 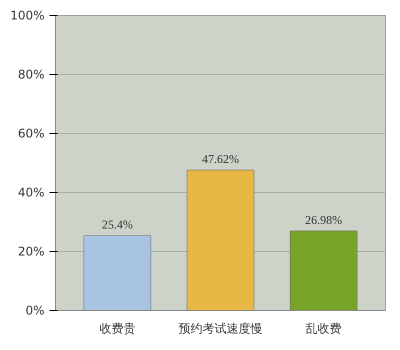 I want to click on y-tick-label: 80%, so click(x=31, y=75).